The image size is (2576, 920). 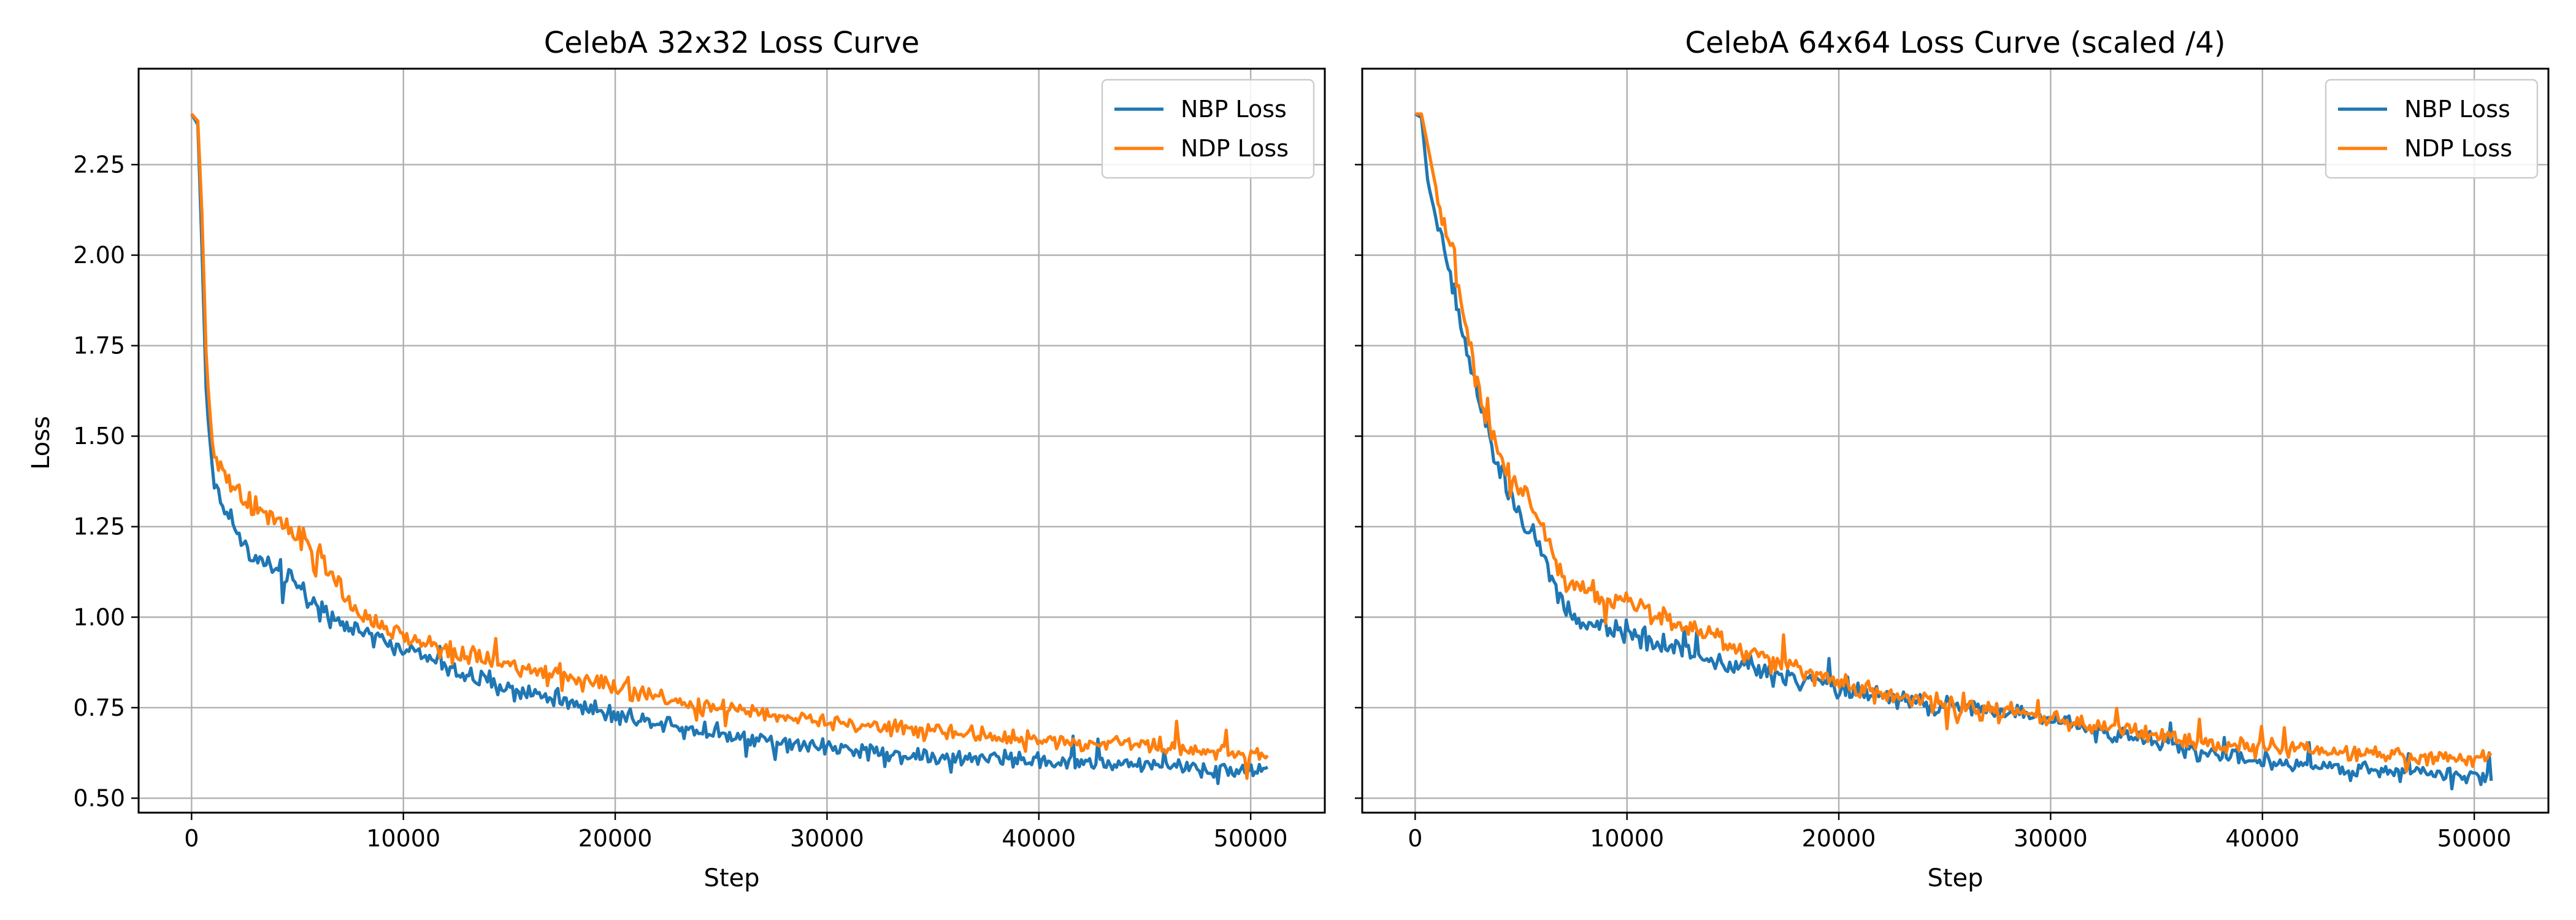 I want to click on y-tick-label: 1.50, so click(x=99, y=436).